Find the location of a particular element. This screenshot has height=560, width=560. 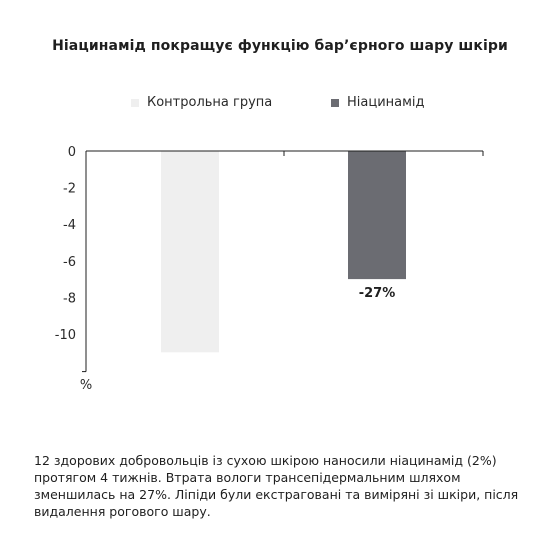

y-tick-label-5: -10 is located at coordinates (65, 335).